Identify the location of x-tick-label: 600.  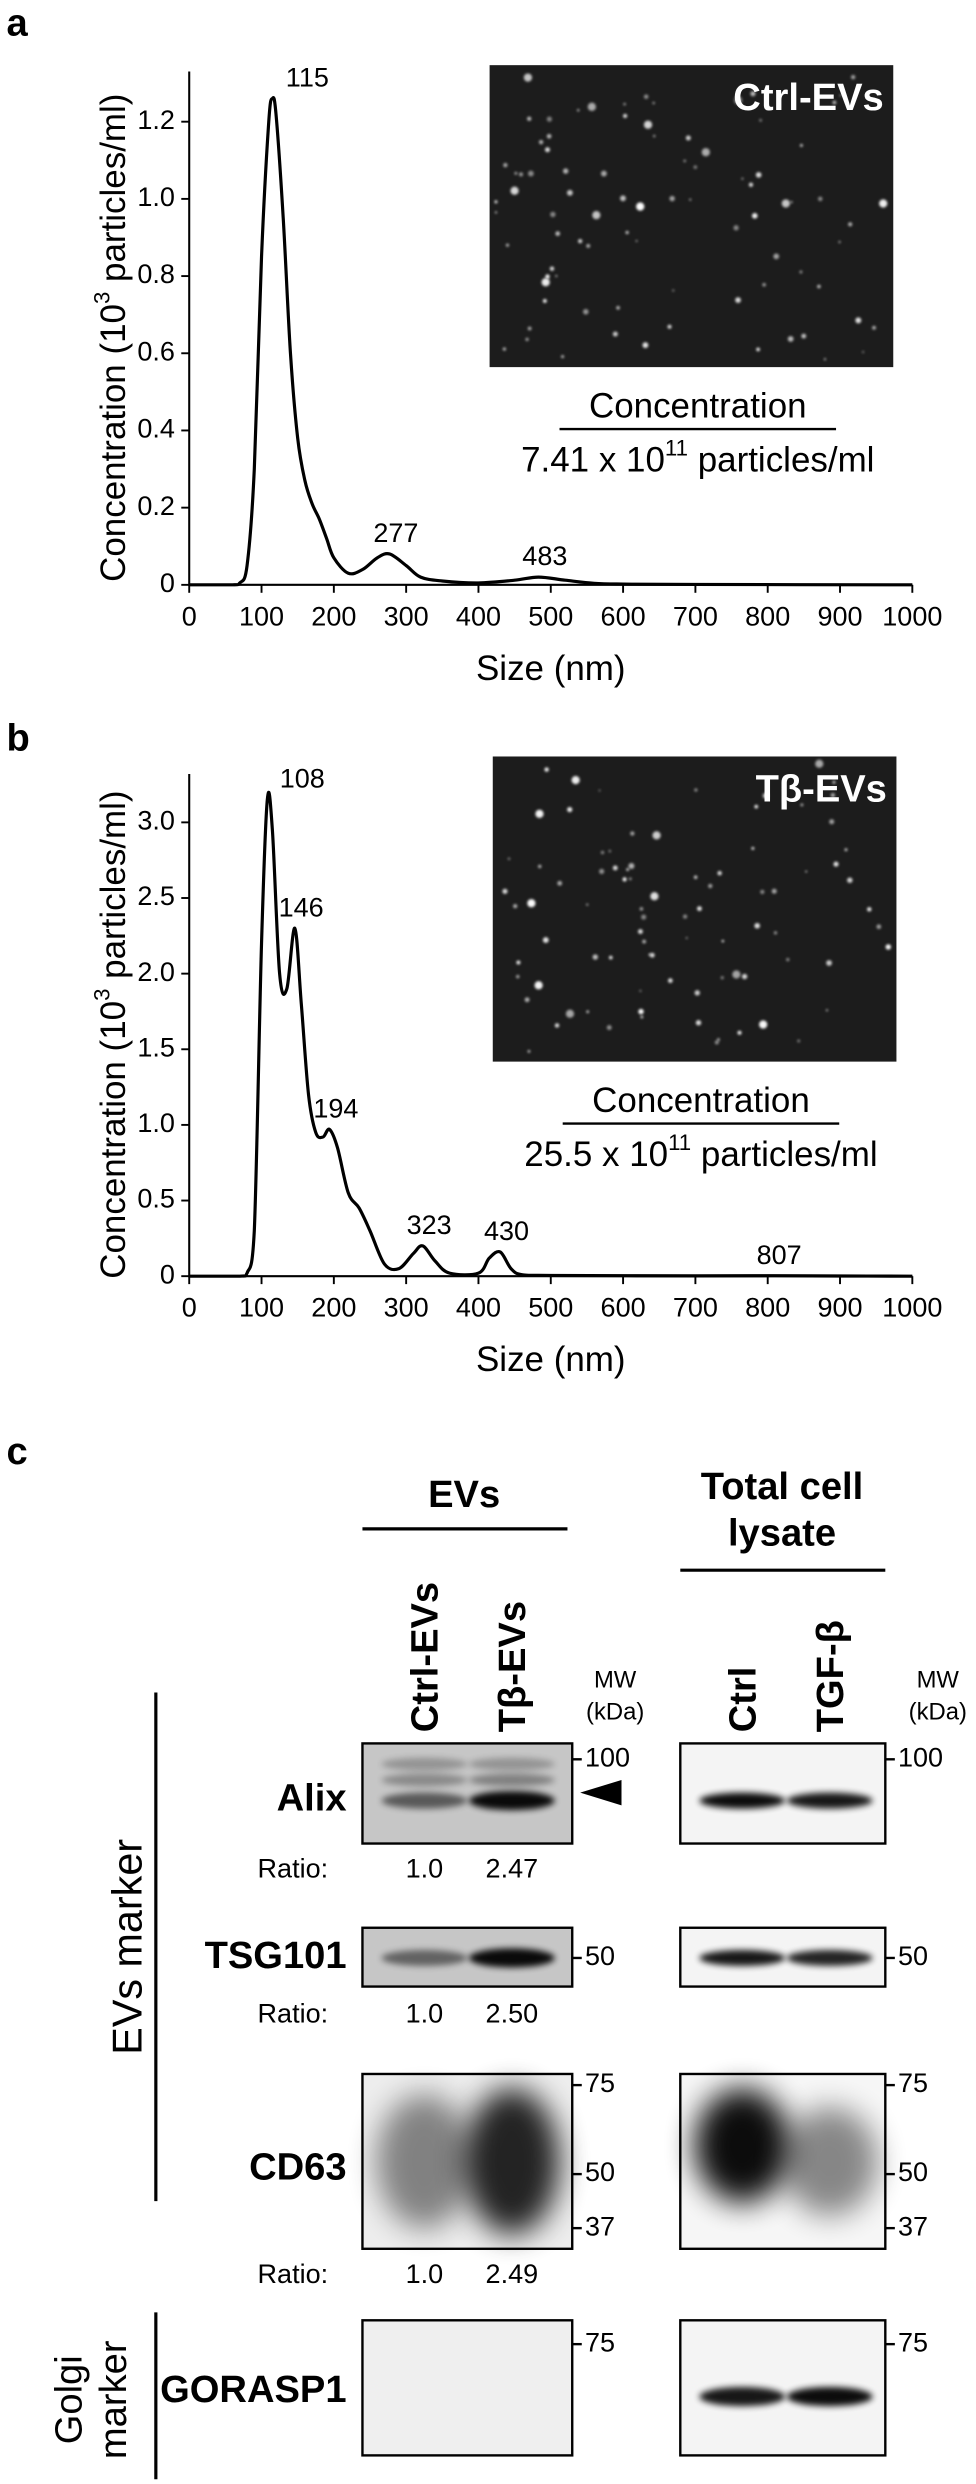
(623, 616).